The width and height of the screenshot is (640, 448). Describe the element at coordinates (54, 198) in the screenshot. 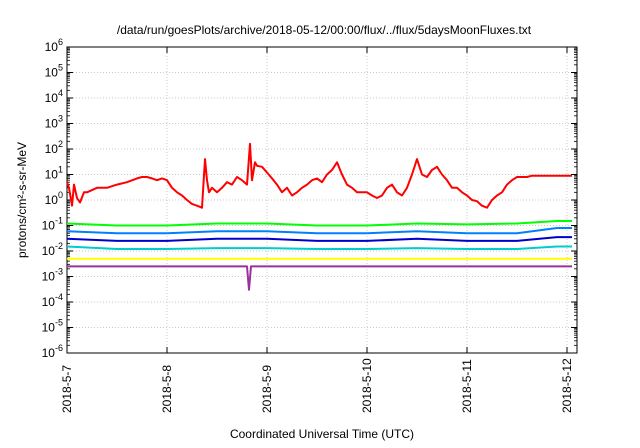

I see `y-tick-label: 10⁰` at that location.